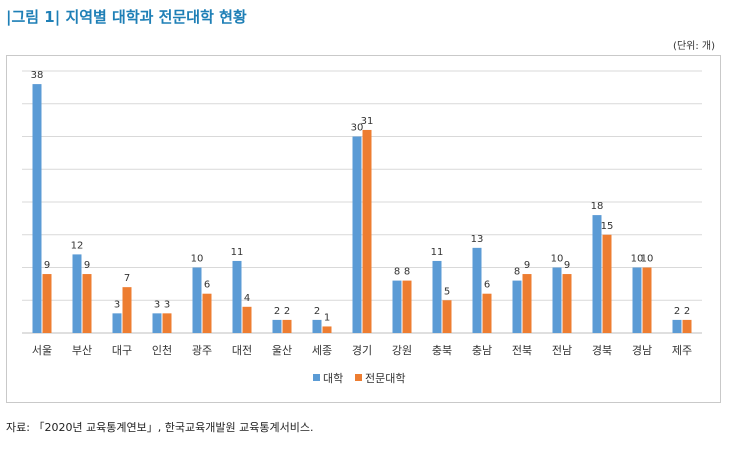 The width and height of the screenshot is (729, 452). Describe the element at coordinates (77, 293) in the screenshot. I see `bar-대학-부산` at that location.